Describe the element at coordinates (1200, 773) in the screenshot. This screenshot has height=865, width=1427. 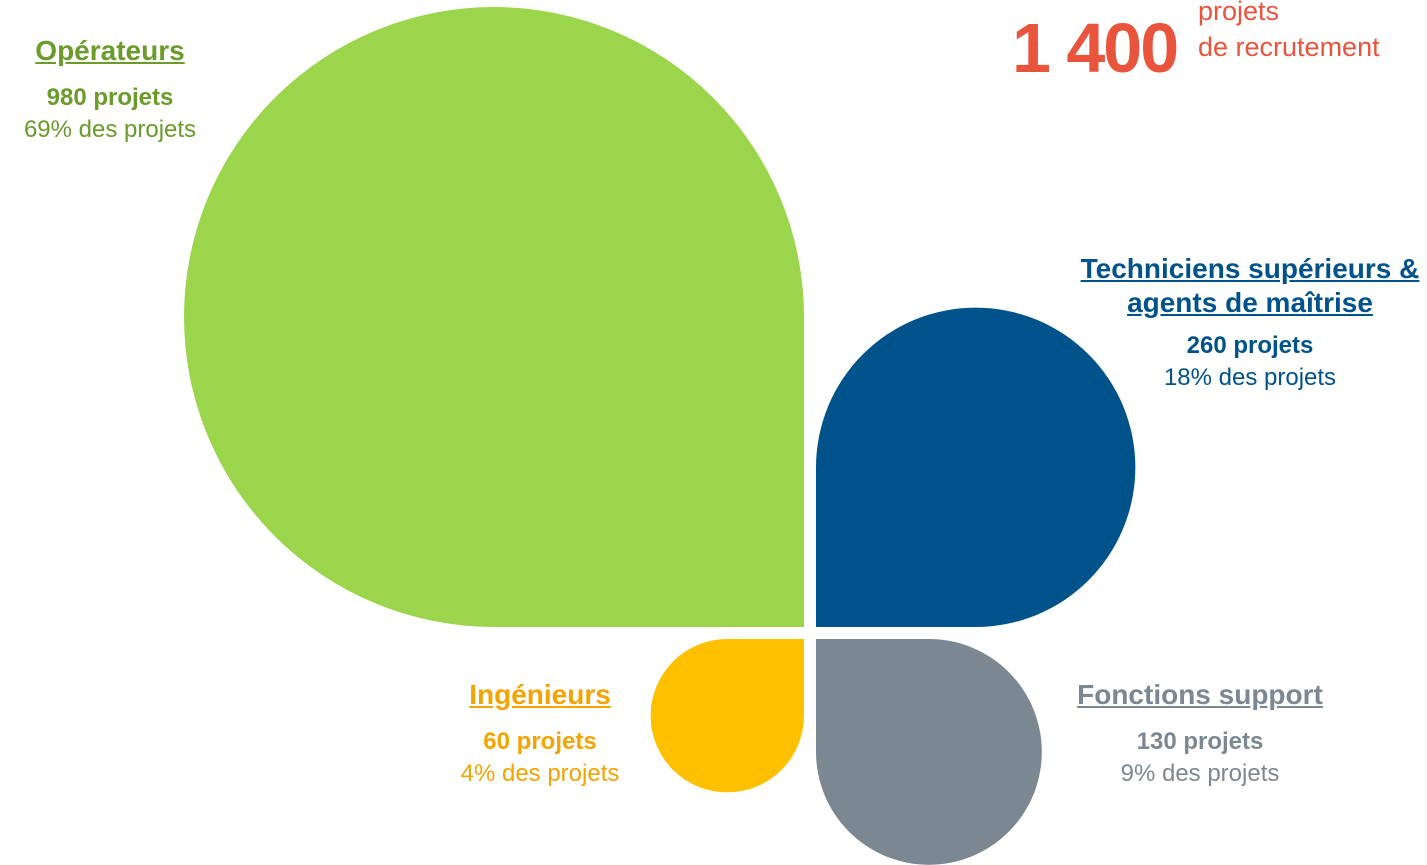
I see `share-label: 9% des projets` at that location.